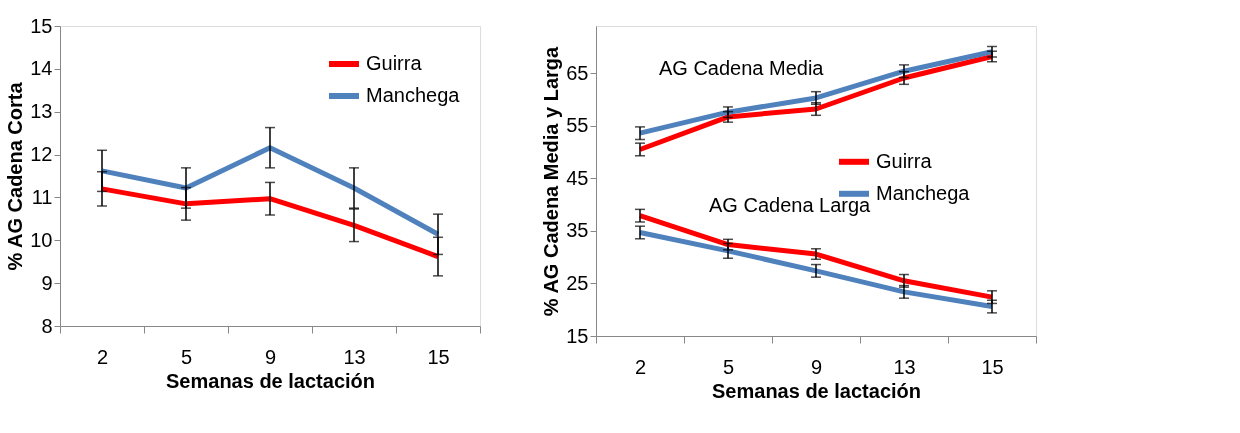 This screenshot has width=1240, height=433. What do you see at coordinates (47, 282) in the screenshot?
I see `y-tick-label: 9` at bounding box center [47, 282].